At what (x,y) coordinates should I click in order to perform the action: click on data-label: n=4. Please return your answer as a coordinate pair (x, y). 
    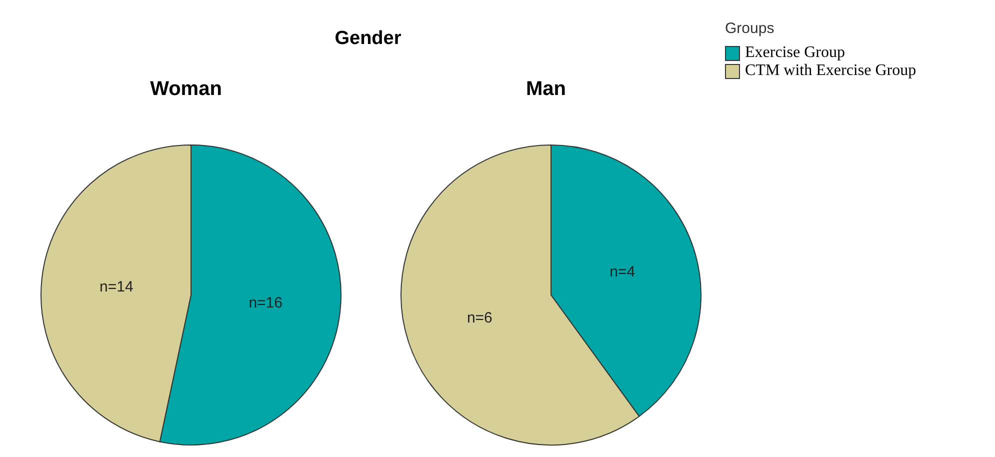
    Looking at the image, I should click on (623, 271).